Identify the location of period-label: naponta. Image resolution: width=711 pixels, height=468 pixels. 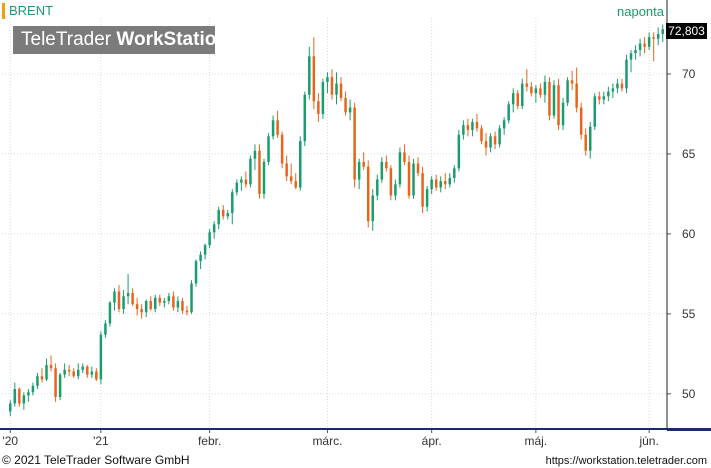
(640, 11).